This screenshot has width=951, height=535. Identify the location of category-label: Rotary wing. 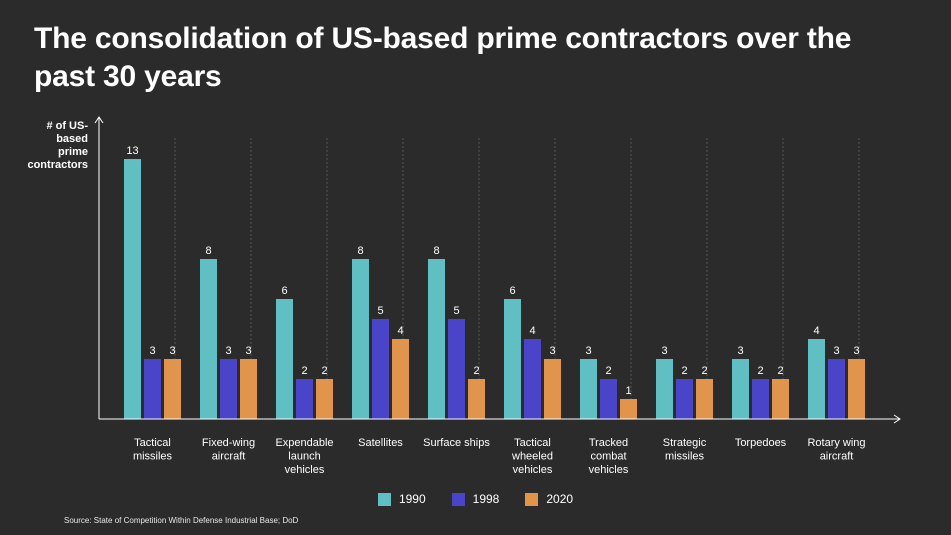
(836, 443).